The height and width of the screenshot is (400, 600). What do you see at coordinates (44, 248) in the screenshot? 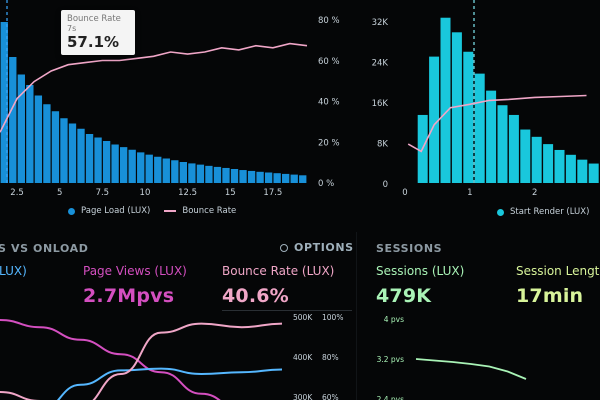
I see `onload-section-title: S VS ONLOAD` at bounding box center [44, 248].